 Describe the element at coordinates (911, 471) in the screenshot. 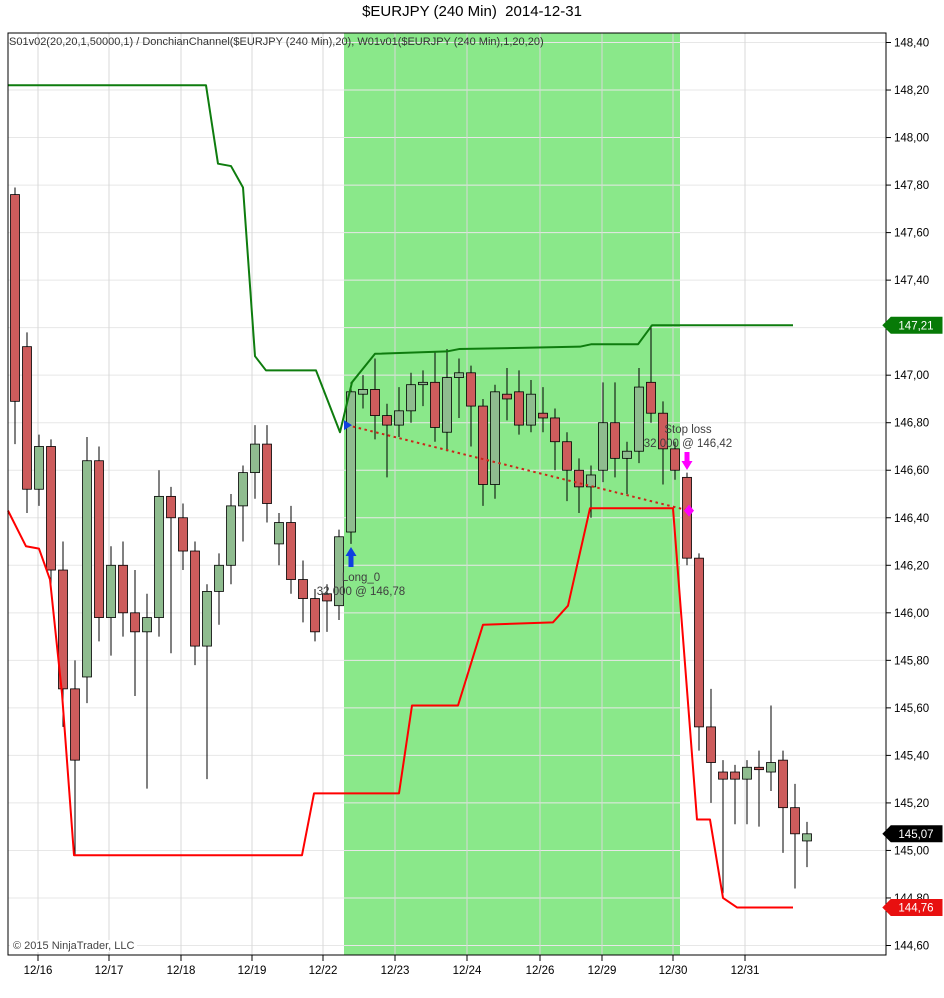

I see `y-axis-label: 146,60` at that location.